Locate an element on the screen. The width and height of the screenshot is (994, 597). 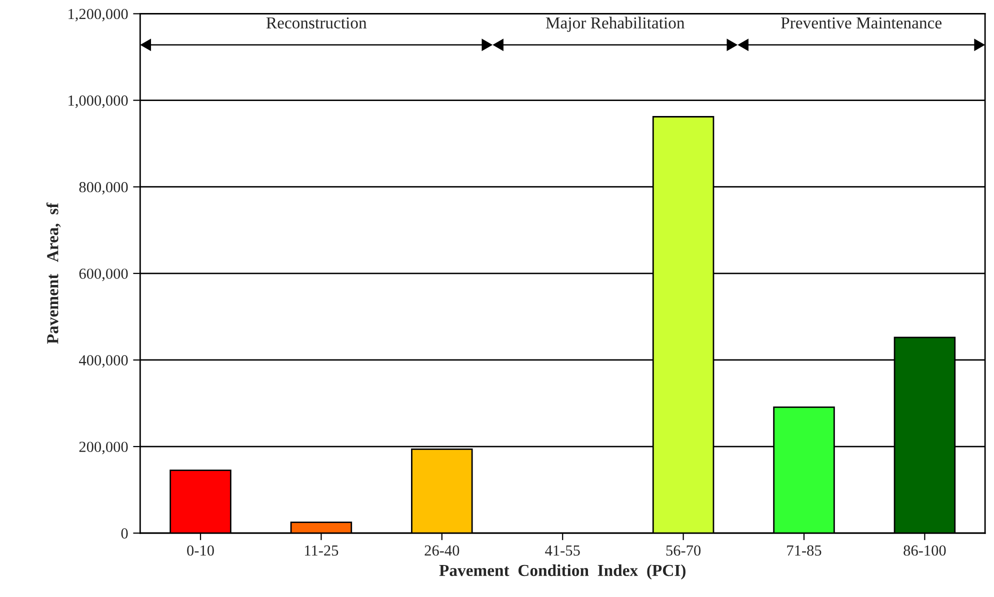
x-tick-label: 26-40 is located at coordinates (442, 550).